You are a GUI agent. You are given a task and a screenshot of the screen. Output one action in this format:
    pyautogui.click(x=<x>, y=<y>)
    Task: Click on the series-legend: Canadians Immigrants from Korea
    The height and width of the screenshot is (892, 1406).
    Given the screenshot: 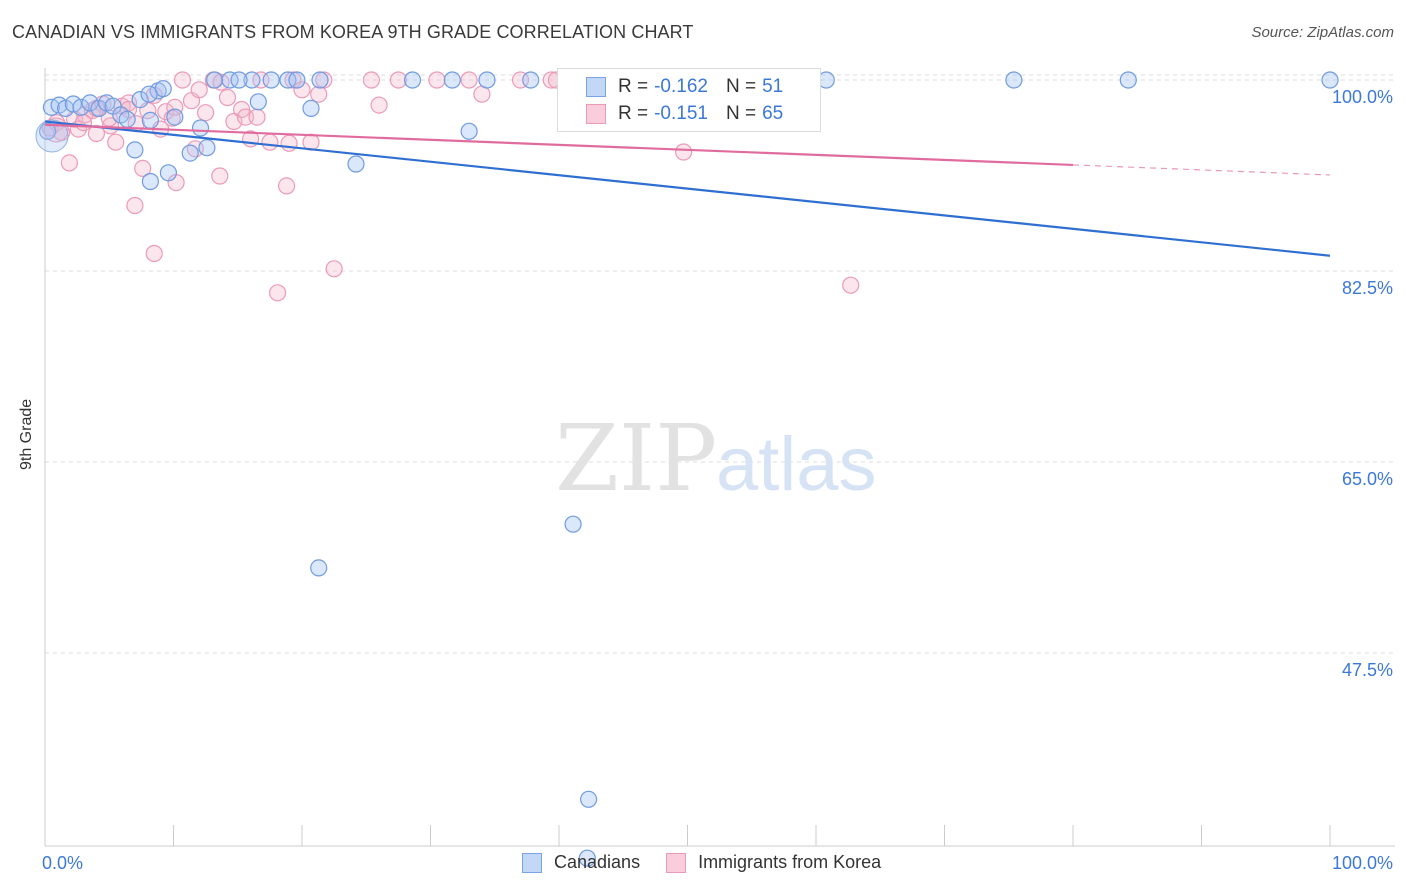 What is the action you would take?
    pyautogui.click(x=714, y=862)
    